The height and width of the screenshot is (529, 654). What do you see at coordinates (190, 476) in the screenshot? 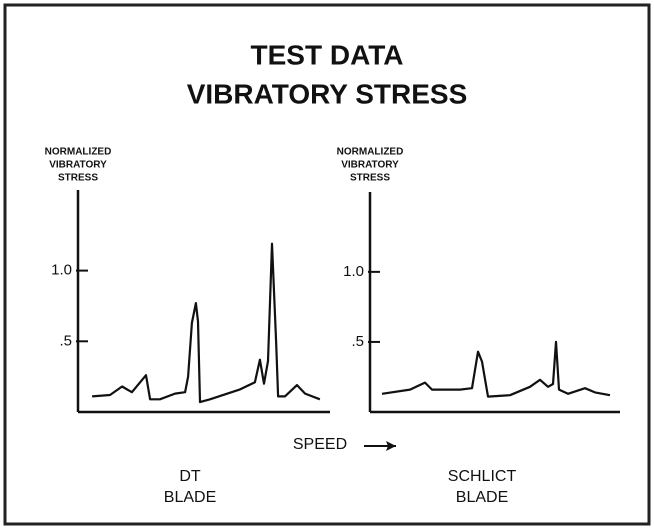
I see `chart-title: DT` at bounding box center [190, 476].